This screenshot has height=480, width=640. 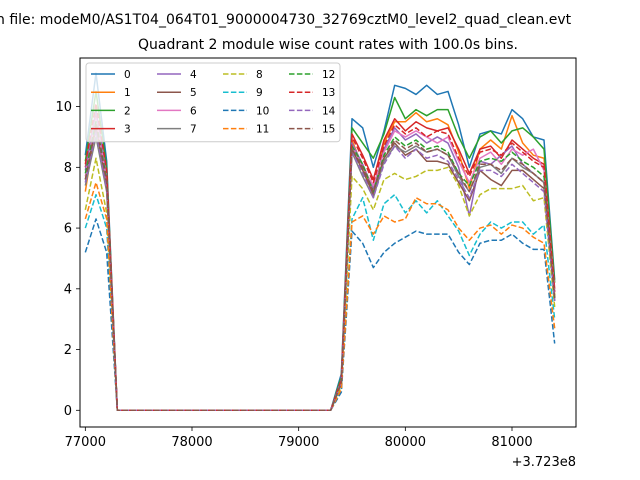 I want to click on legend-label-9: 9, so click(x=259, y=93).